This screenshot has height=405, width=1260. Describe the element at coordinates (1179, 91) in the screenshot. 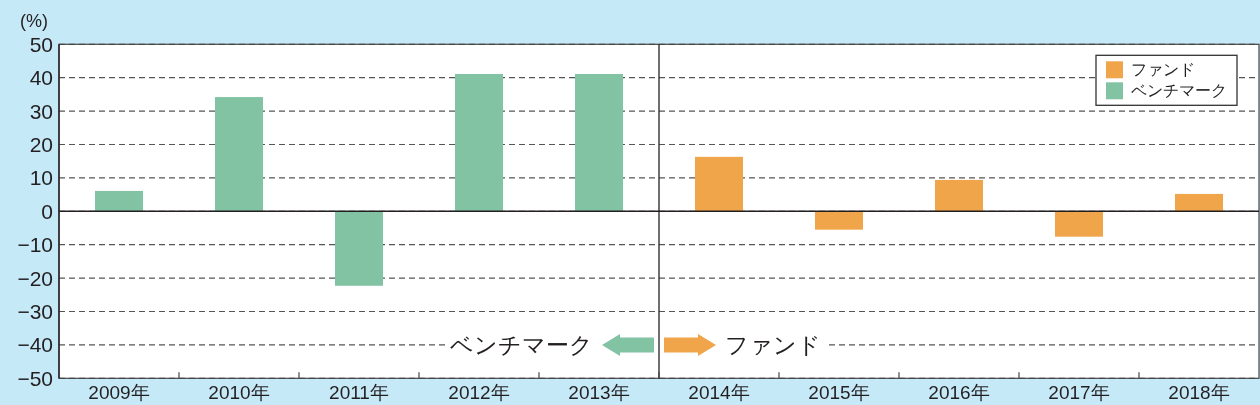

I see `legend-label: ベンチマーク` at that location.